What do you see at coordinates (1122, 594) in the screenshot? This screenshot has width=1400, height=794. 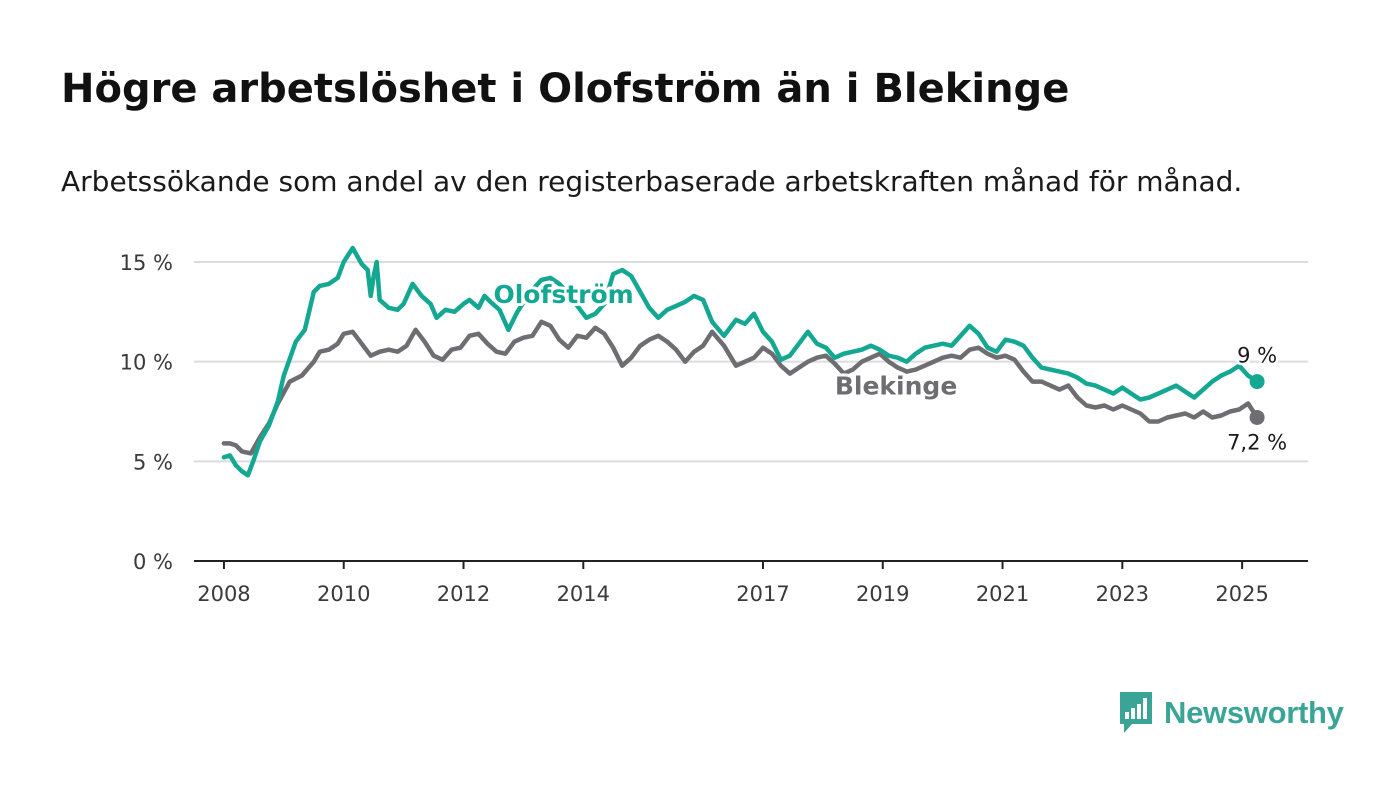 I see `x-tick-label: 2023` at bounding box center [1122, 594].